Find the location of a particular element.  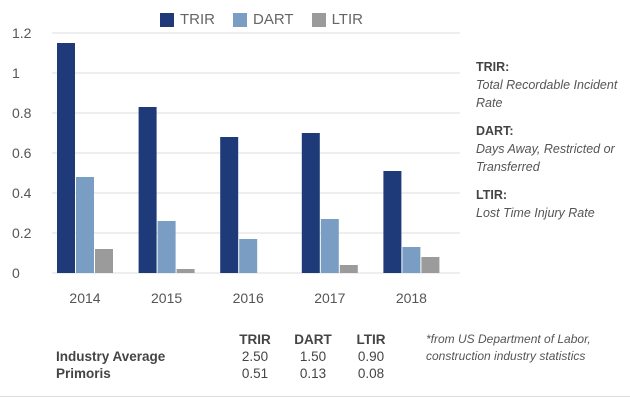

y-tick-label: 0 is located at coordinates (16, 273).